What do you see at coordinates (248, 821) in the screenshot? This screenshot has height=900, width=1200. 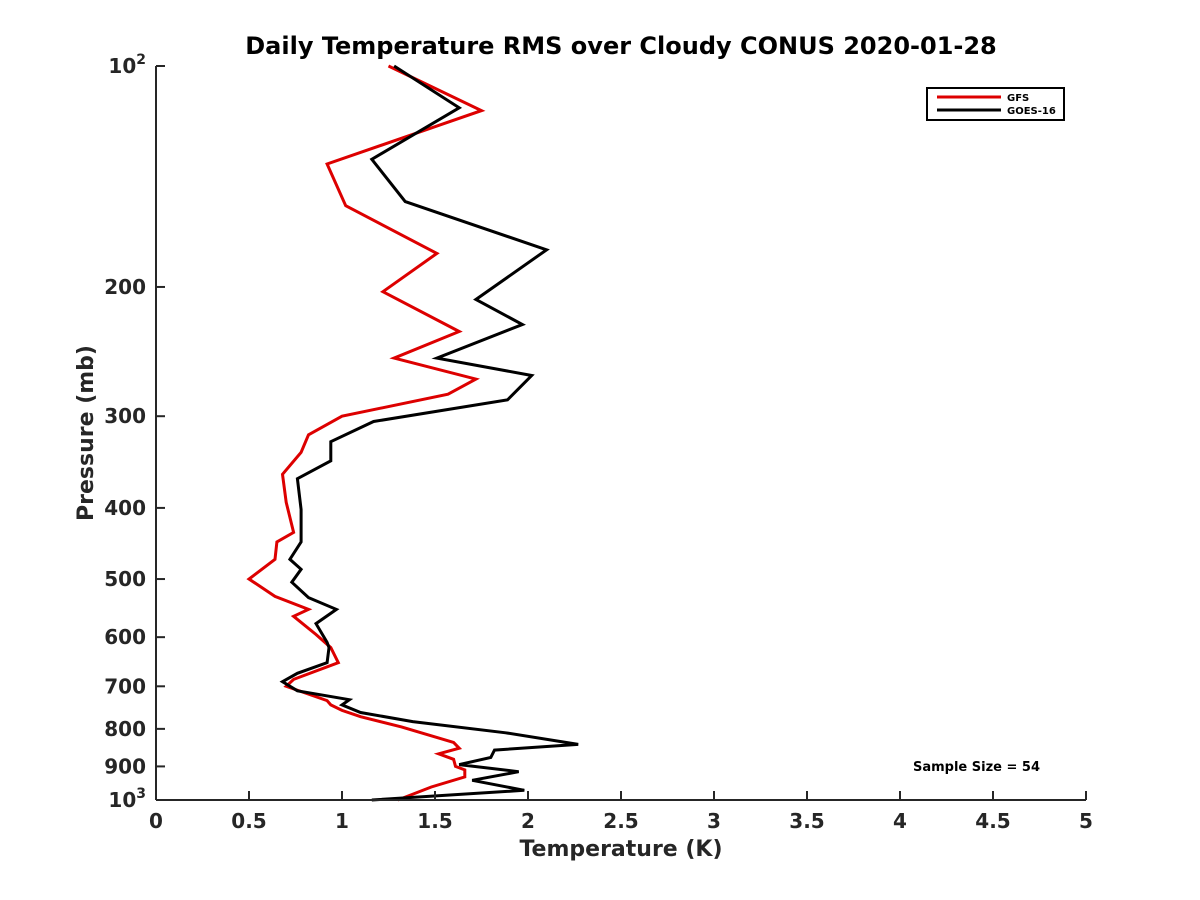 I see `x-tick-label: 0.5` at bounding box center [248, 821].